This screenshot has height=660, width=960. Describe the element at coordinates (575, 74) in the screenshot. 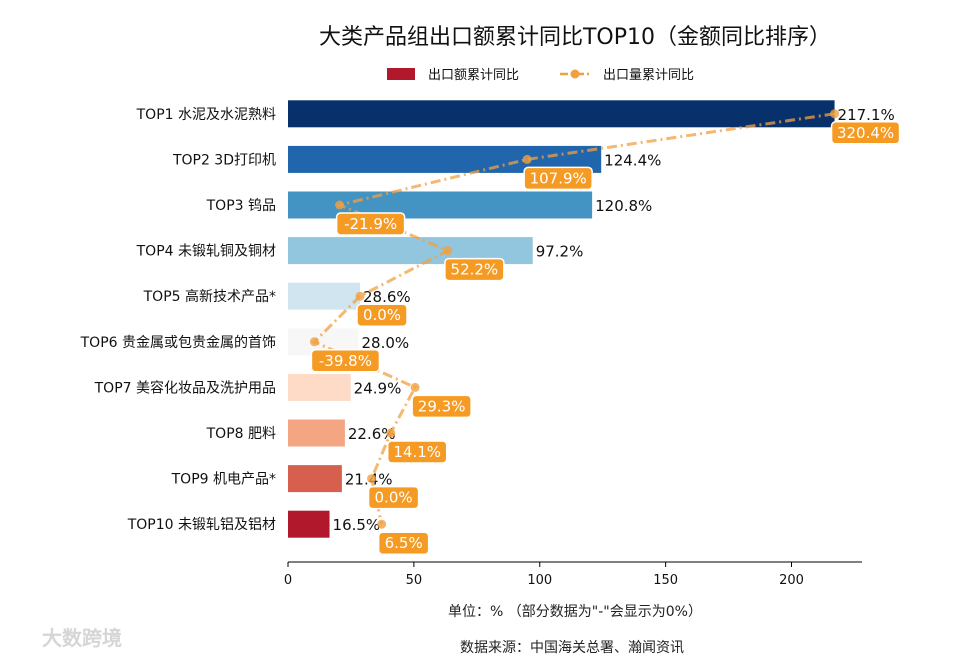

I see `legend-marker-export-quantity` at that location.